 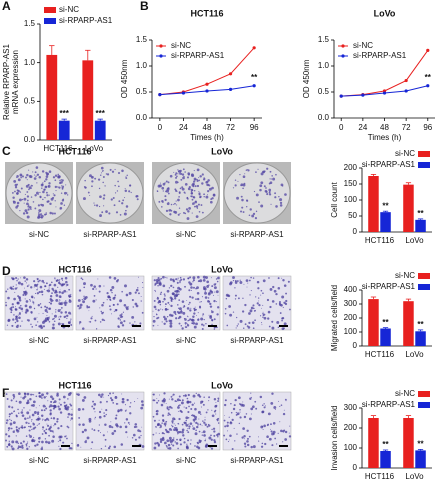 What do you see at coordinates (186, 234) in the screenshot?
I see `image-caption: si-NC` at bounding box center [186, 234].